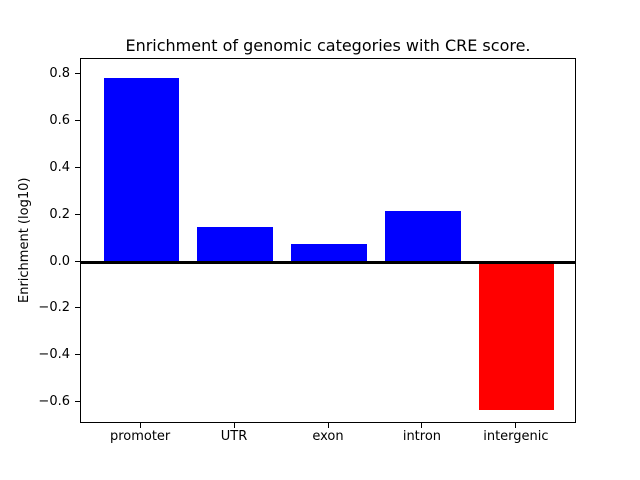  Describe the element at coordinates (59, 261) in the screenshot. I see `y-tick-label: 0.0` at that location.